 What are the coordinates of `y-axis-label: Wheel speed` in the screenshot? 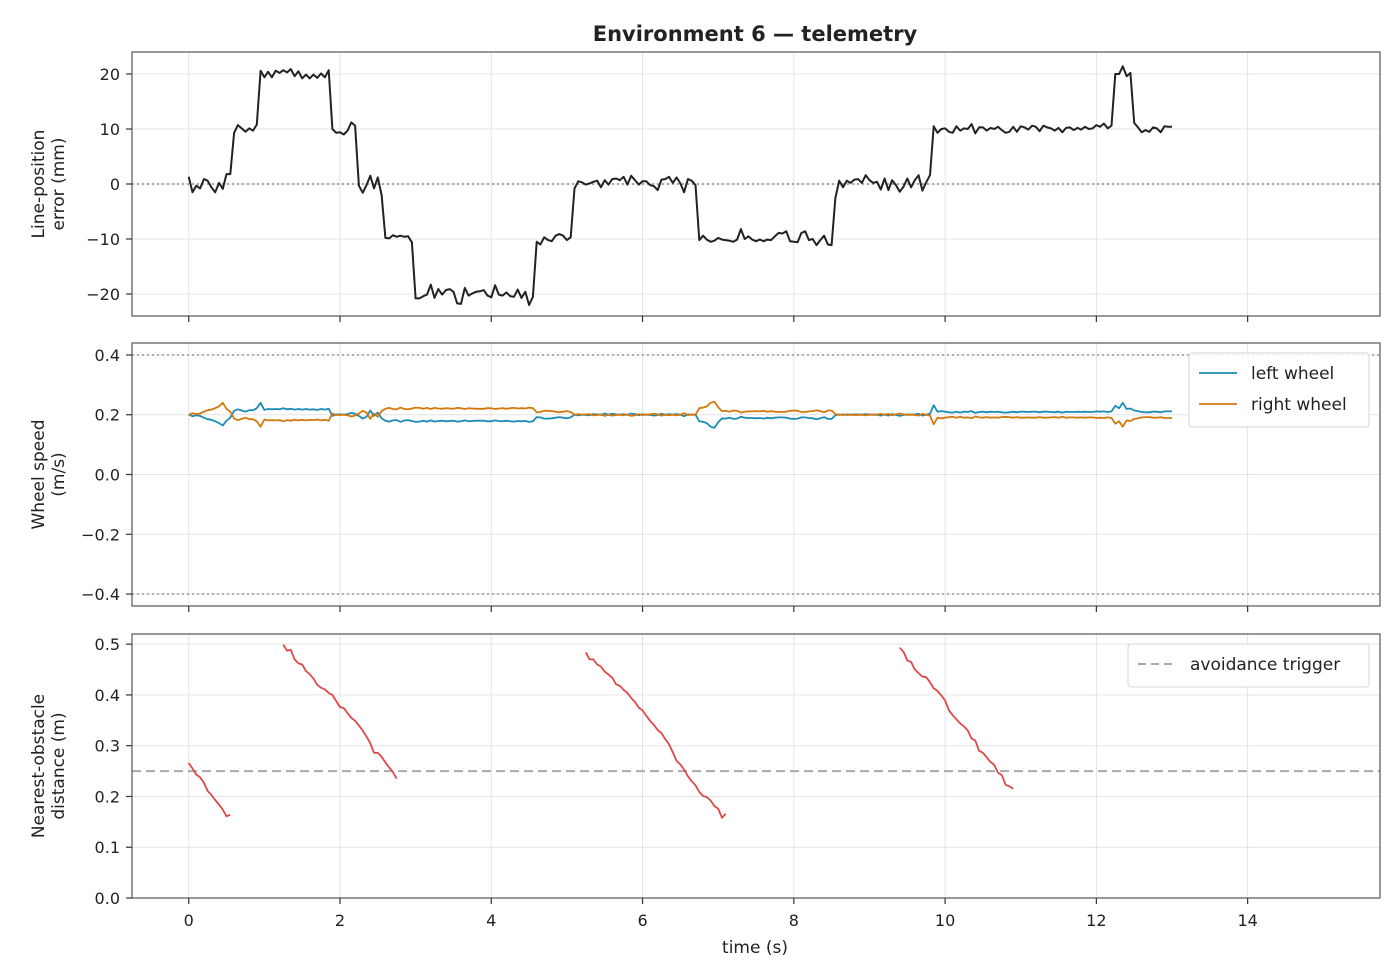 It's located at (39, 475).